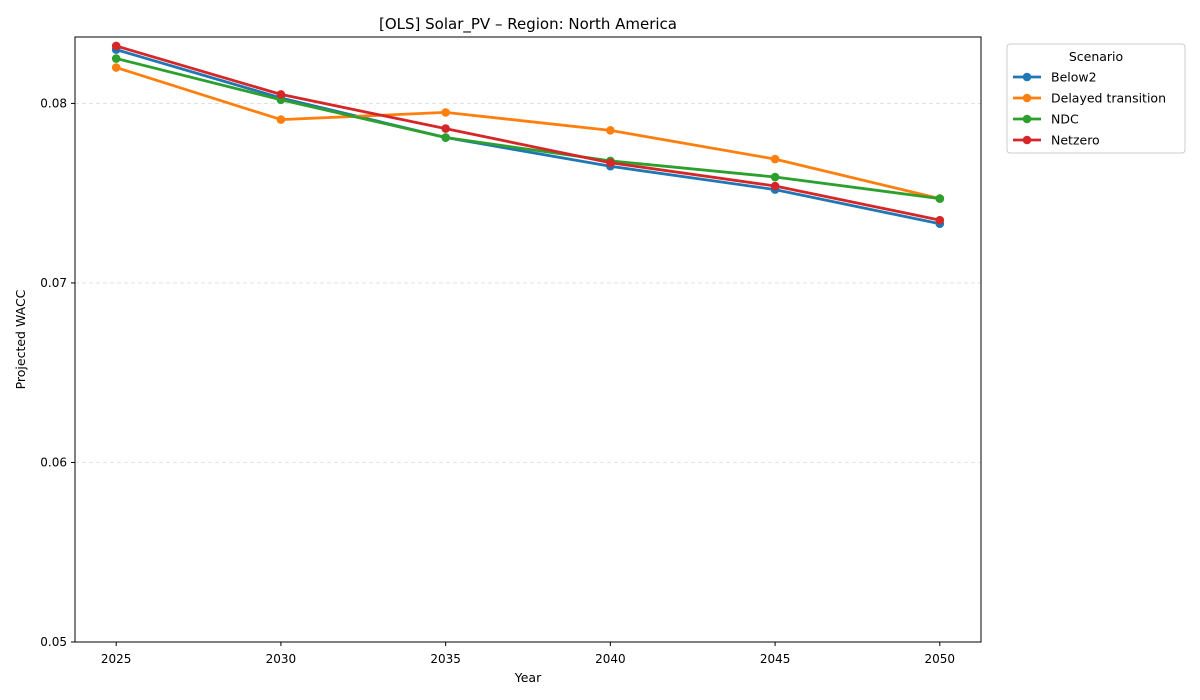 The image size is (1200, 700). What do you see at coordinates (775, 659) in the screenshot?
I see `x-tick-label: 2045` at bounding box center [775, 659].